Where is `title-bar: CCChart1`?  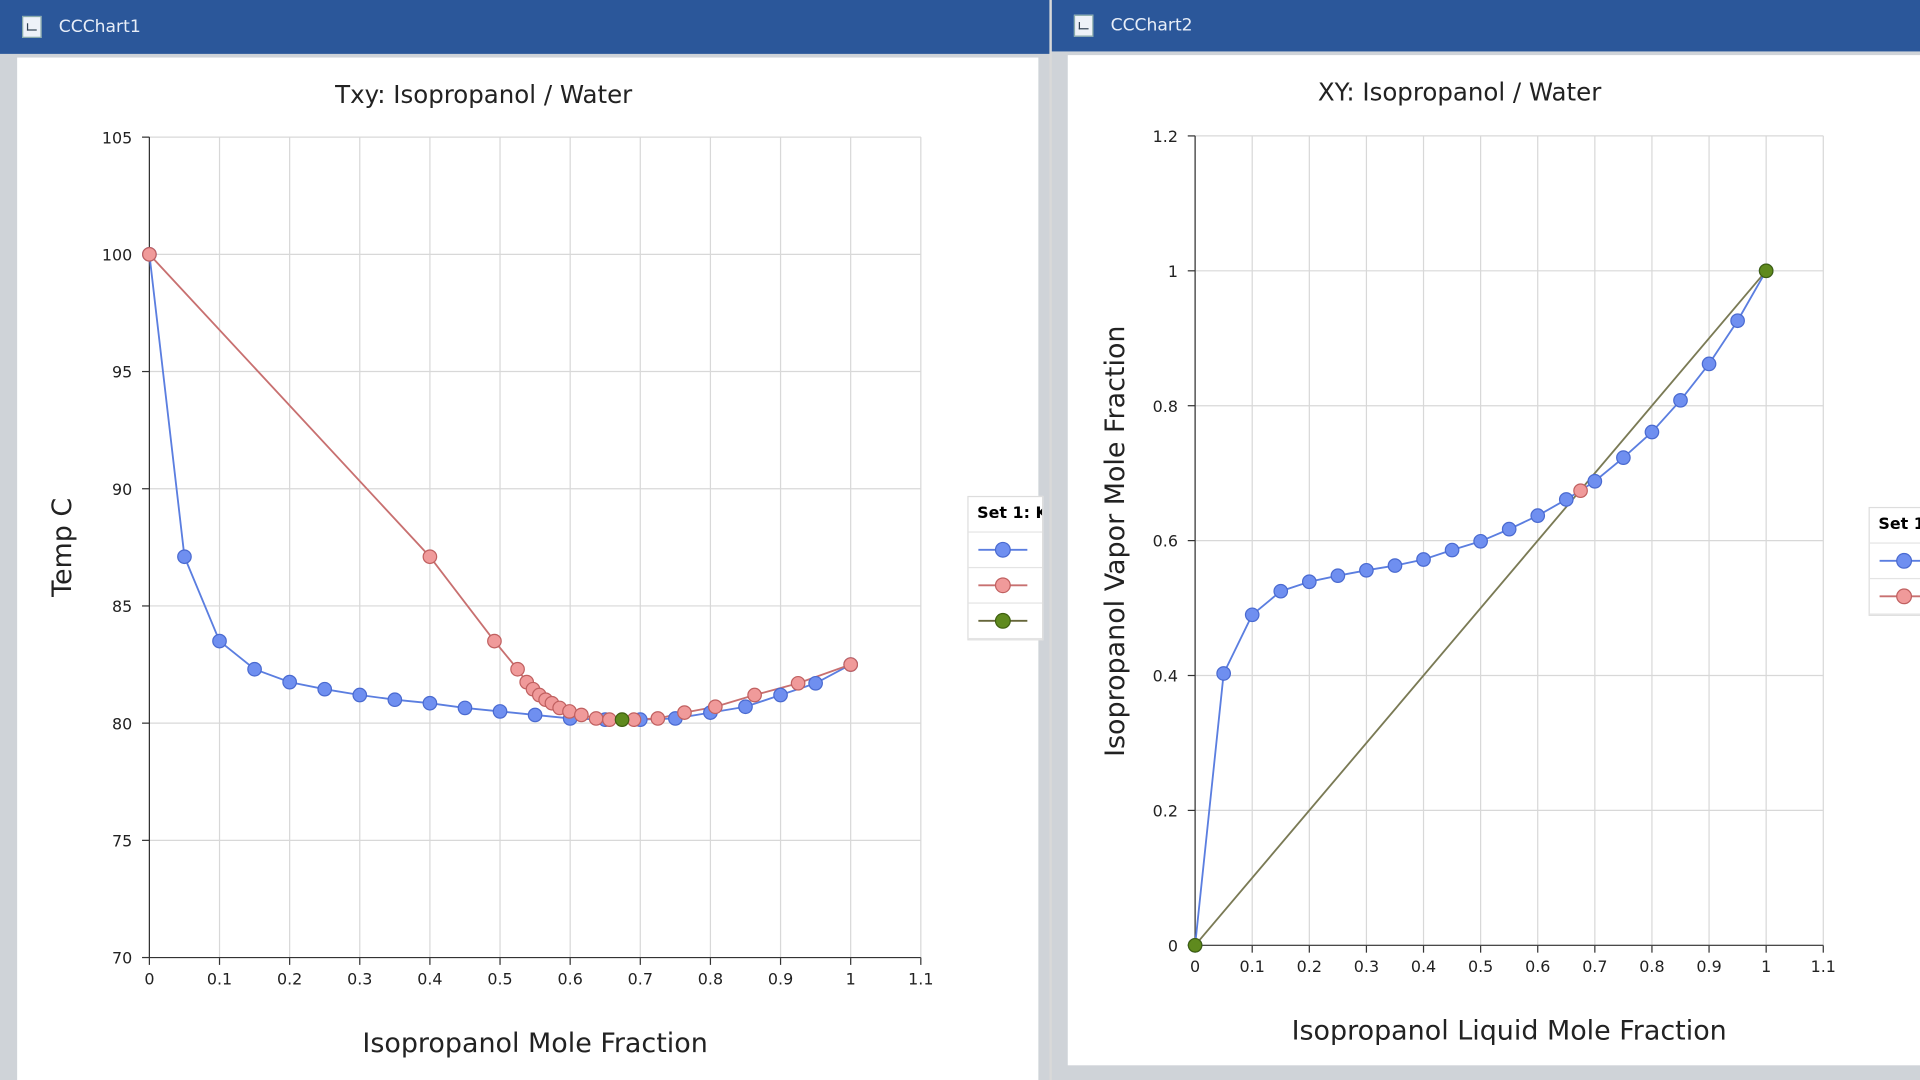
title-bar: CCChart1 is located at coordinates (525, 27).